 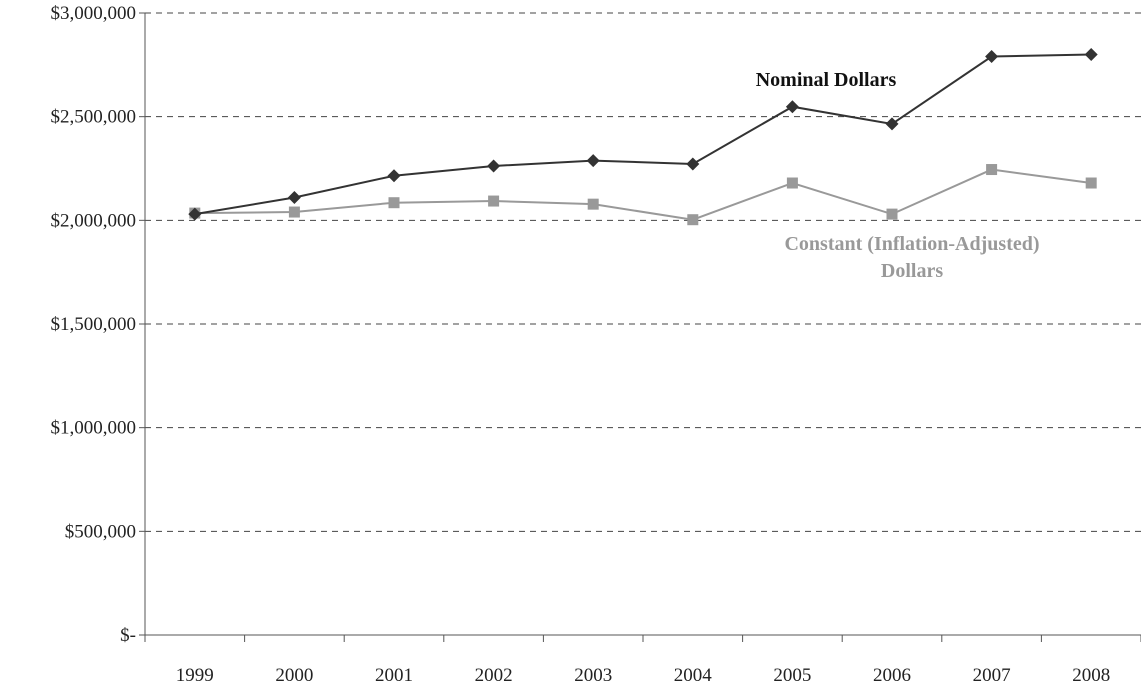 I want to click on x-tick-label: 2007, so click(x=992, y=675).